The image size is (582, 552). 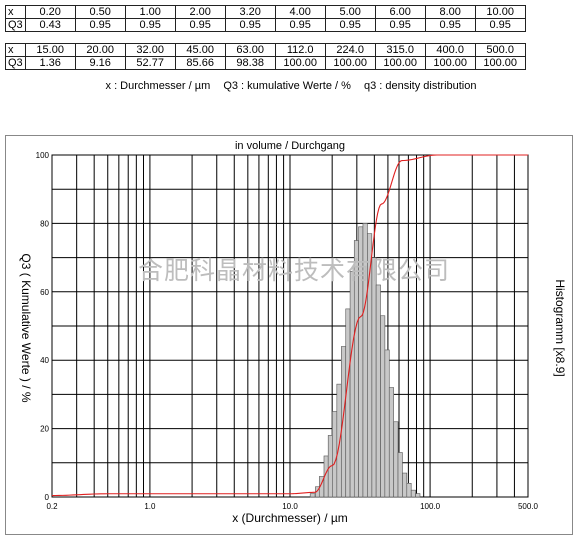 I want to click on table-cell: 3.20, so click(x=250, y=12).